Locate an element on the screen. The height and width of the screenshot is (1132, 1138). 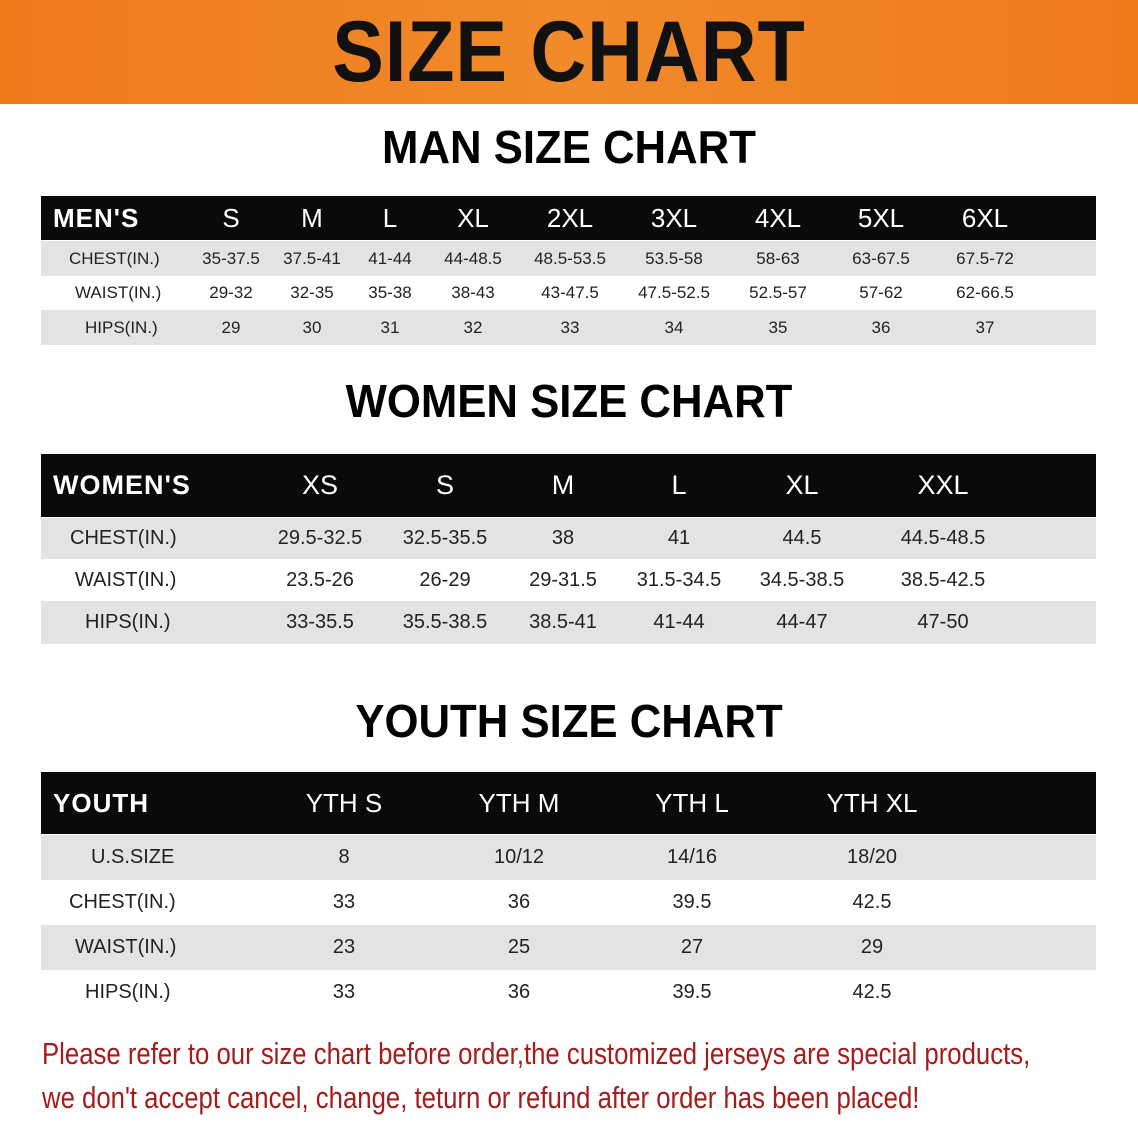
table-row: HIPS(IN.) 29 30 31 32 33 34 35 36 37 is located at coordinates (568, 327).